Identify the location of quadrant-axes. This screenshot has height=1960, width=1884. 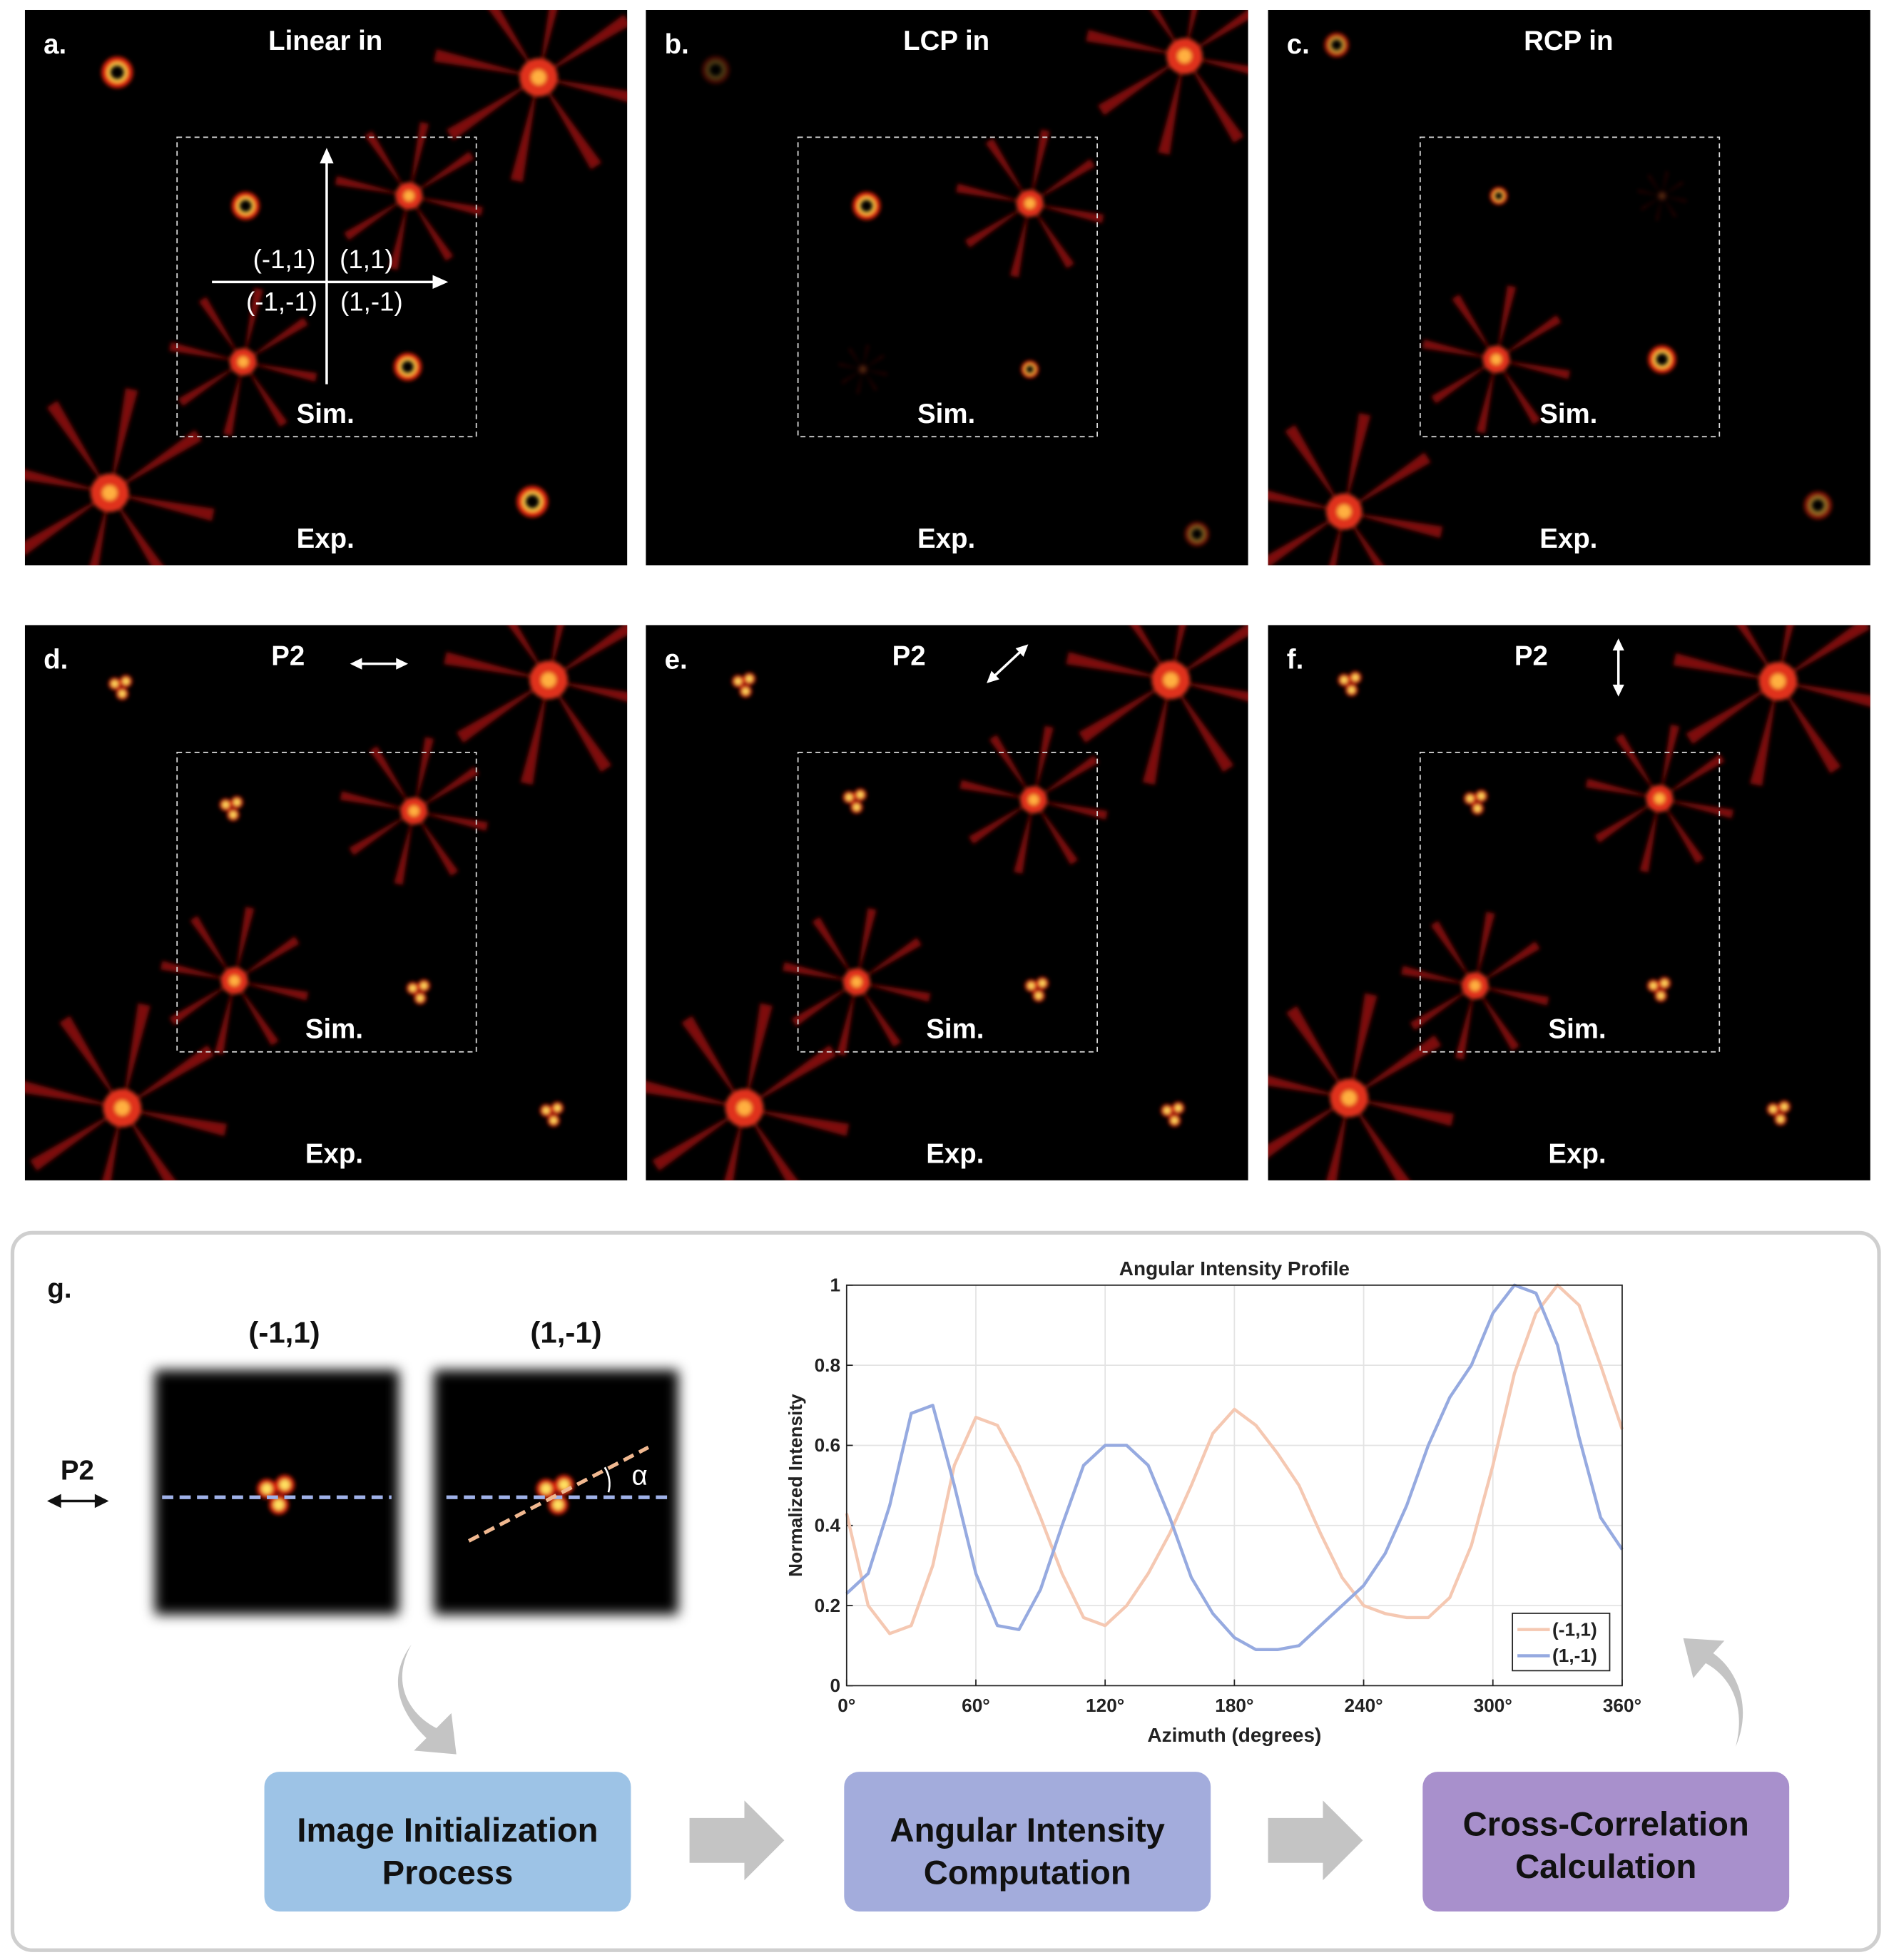
(331, 266).